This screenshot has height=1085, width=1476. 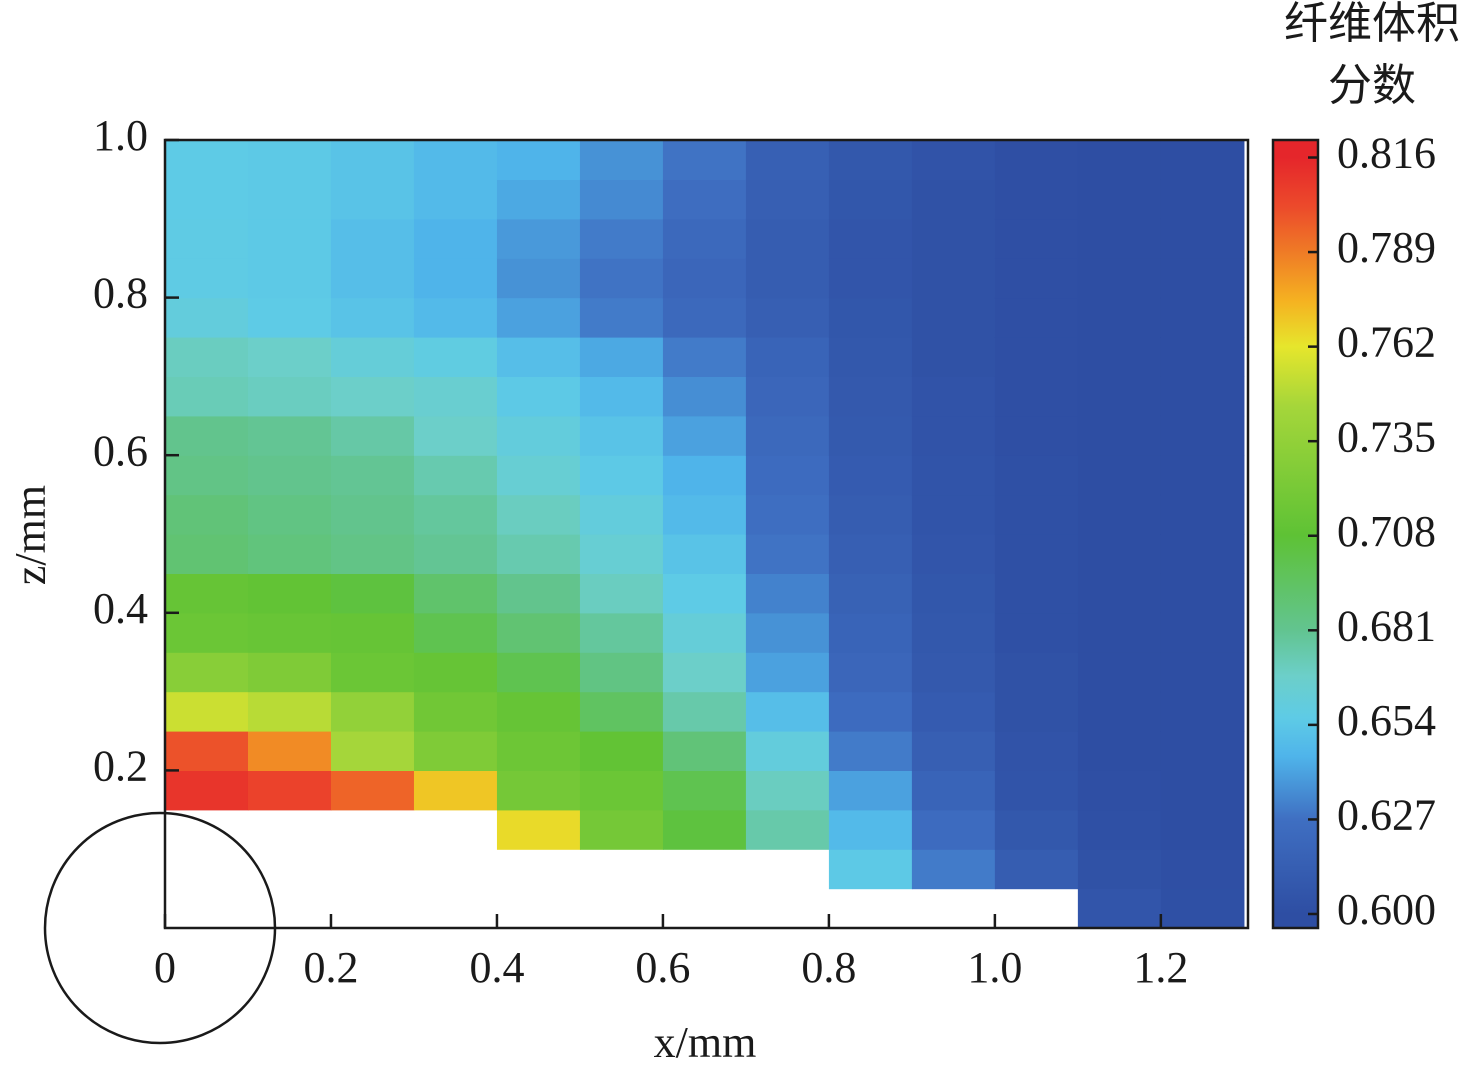 What do you see at coordinates (1372, 85) in the screenshot?
I see `colorbar-title: 分数` at bounding box center [1372, 85].